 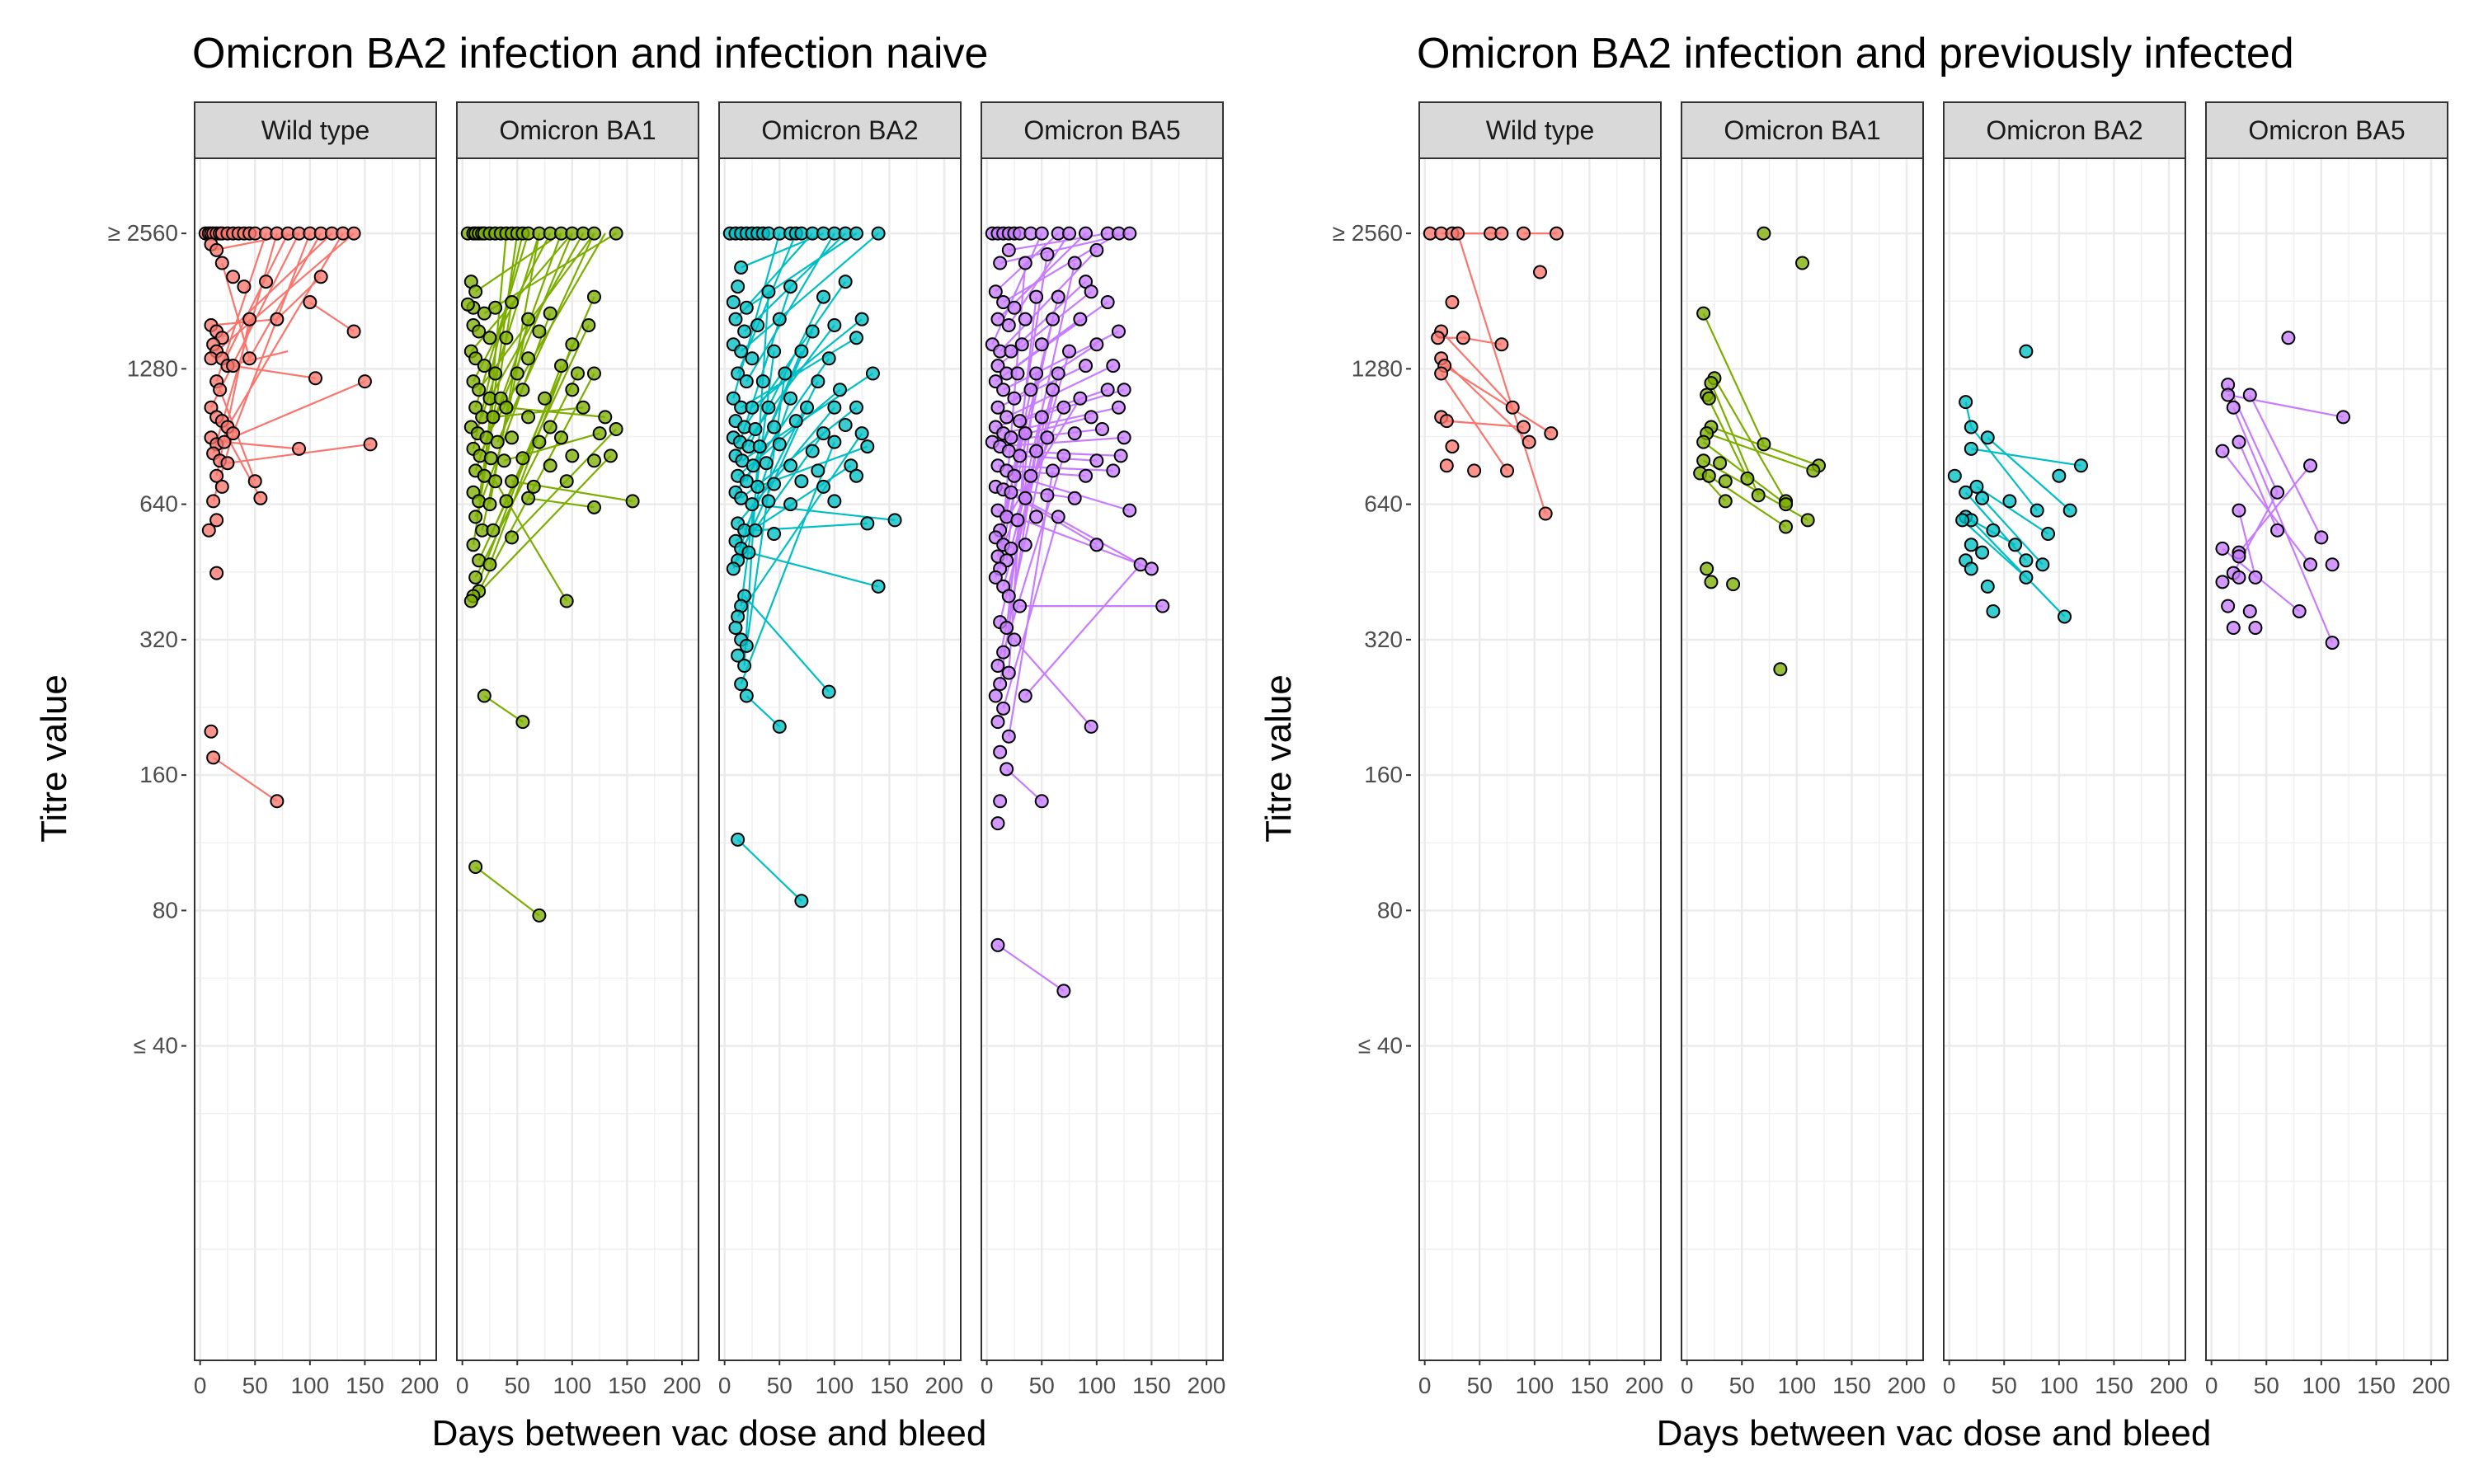 I want to click on facet-strip-label: Omicron BA5, so click(x=1101, y=130).